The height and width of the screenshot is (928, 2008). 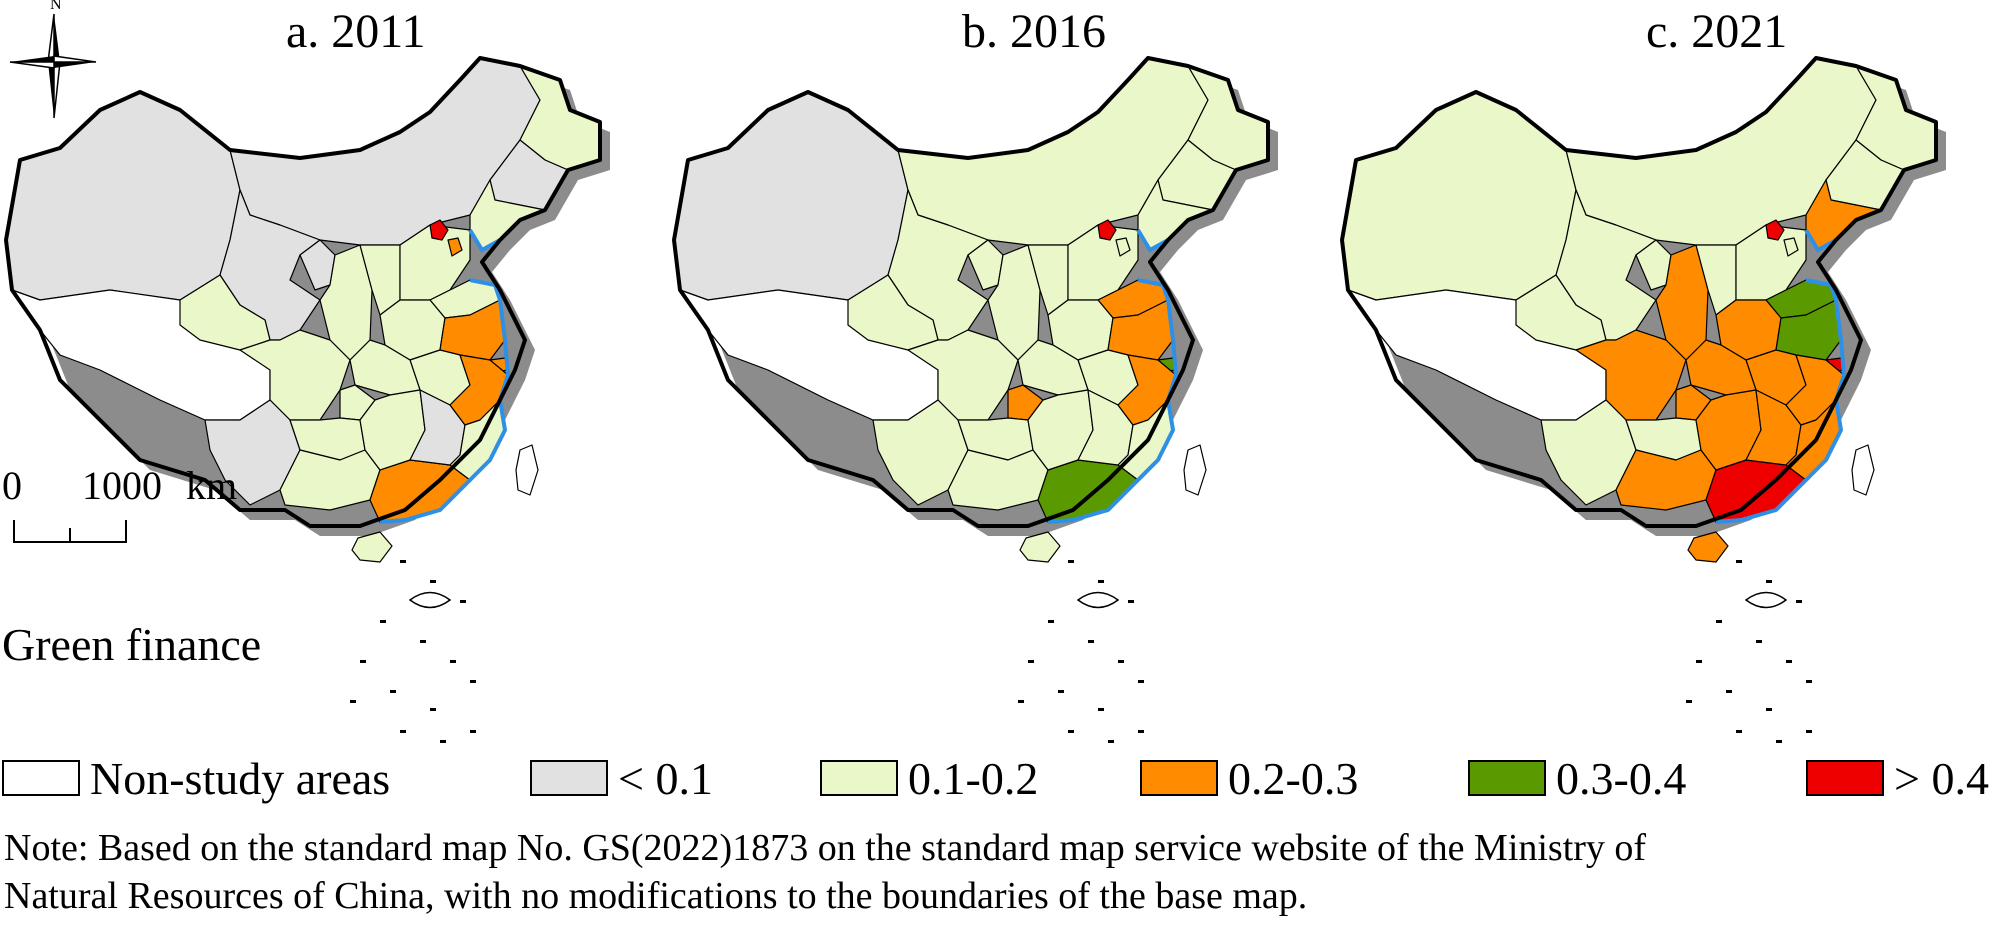 I want to click on legend-item-gt-0-4: > 0.4, so click(x=1897, y=778).